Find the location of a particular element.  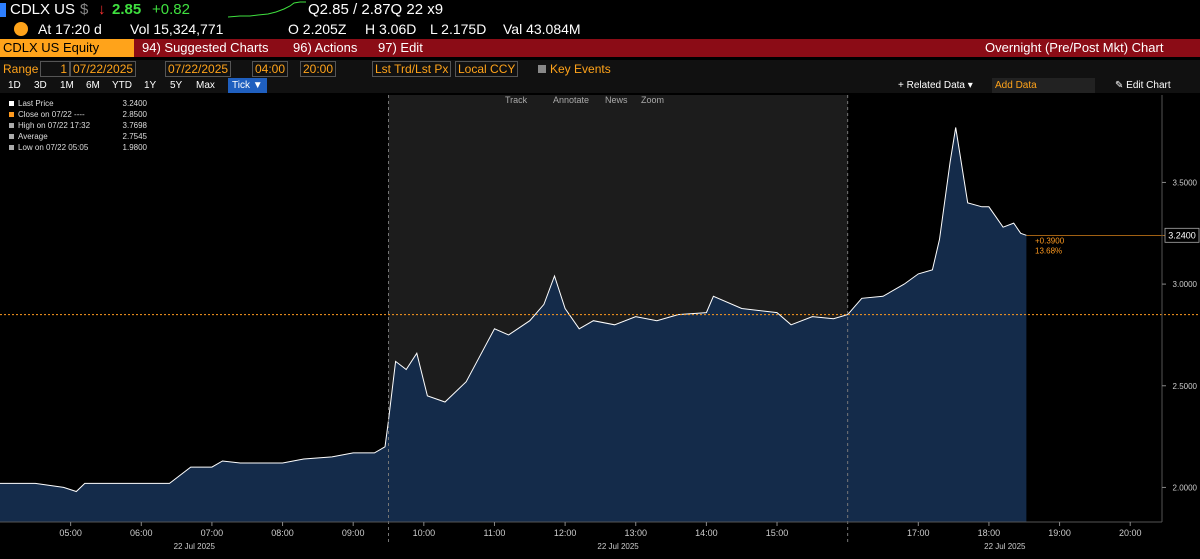

security-field: CDLX US Equity is located at coordinates (67, 48).